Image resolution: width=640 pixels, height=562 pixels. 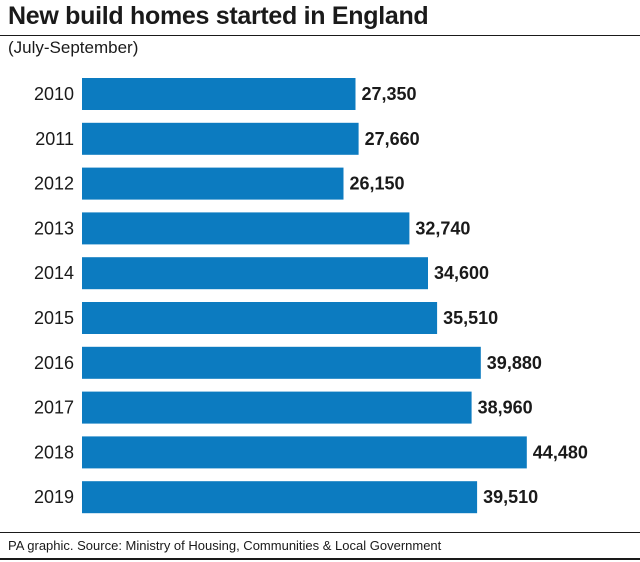 I want to click on chart-title: New build homes started in England, so click(x=218, y=16).